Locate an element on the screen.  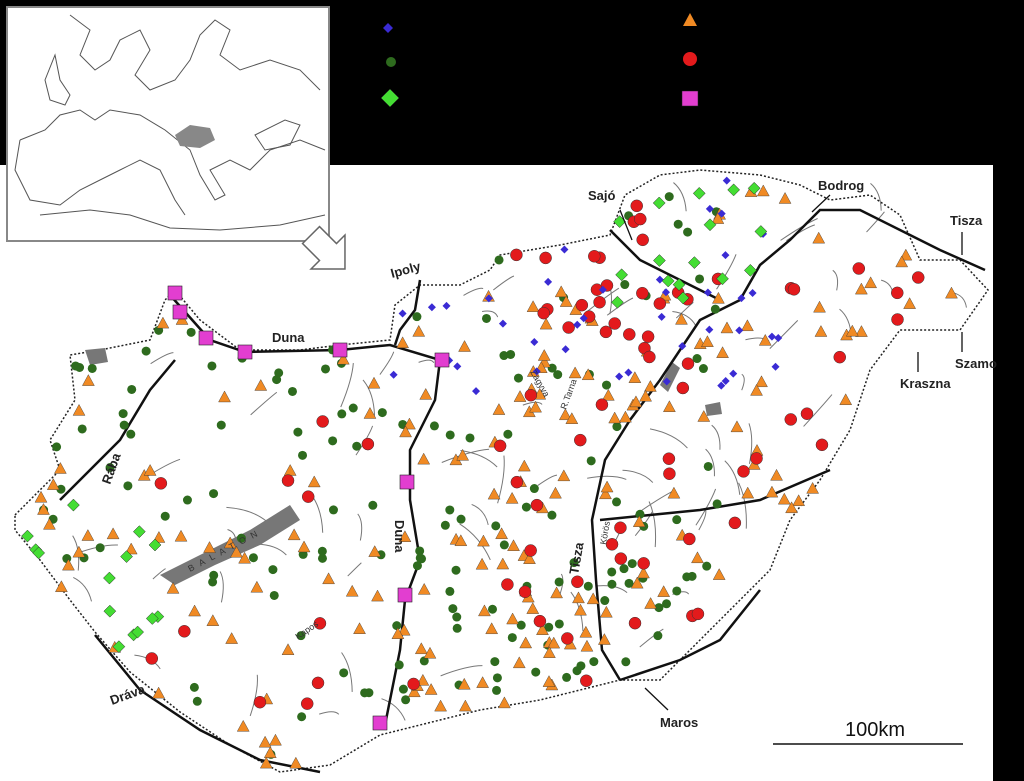
river-label: Sajó is located at coordinates (602, 195).